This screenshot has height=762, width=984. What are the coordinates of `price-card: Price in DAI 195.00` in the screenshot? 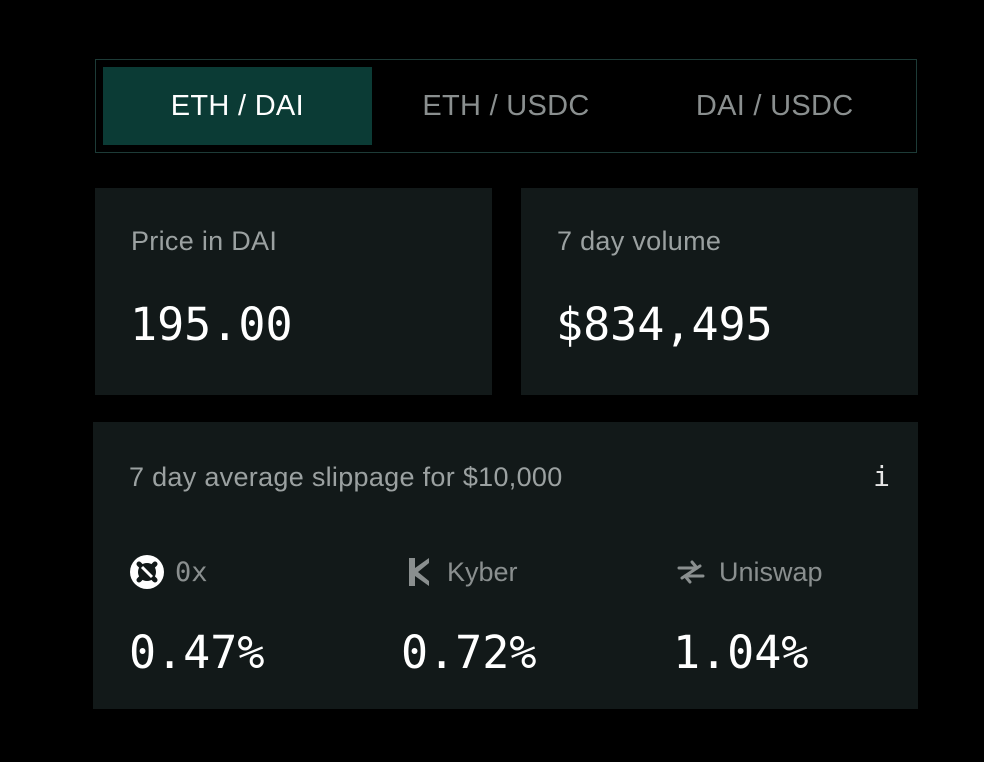 It's located at (293, 291).